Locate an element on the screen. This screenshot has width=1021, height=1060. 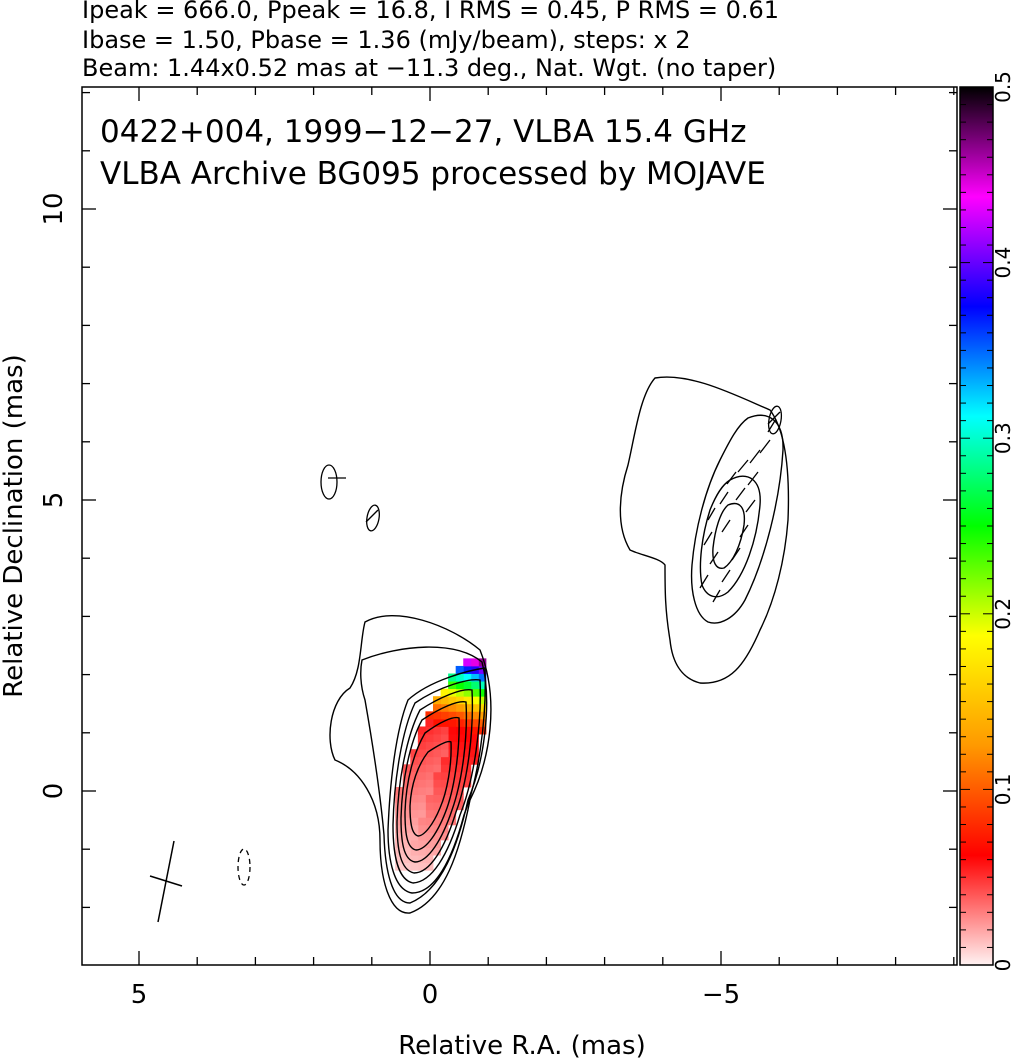
negative-contour is located at coordinates (244, 867).